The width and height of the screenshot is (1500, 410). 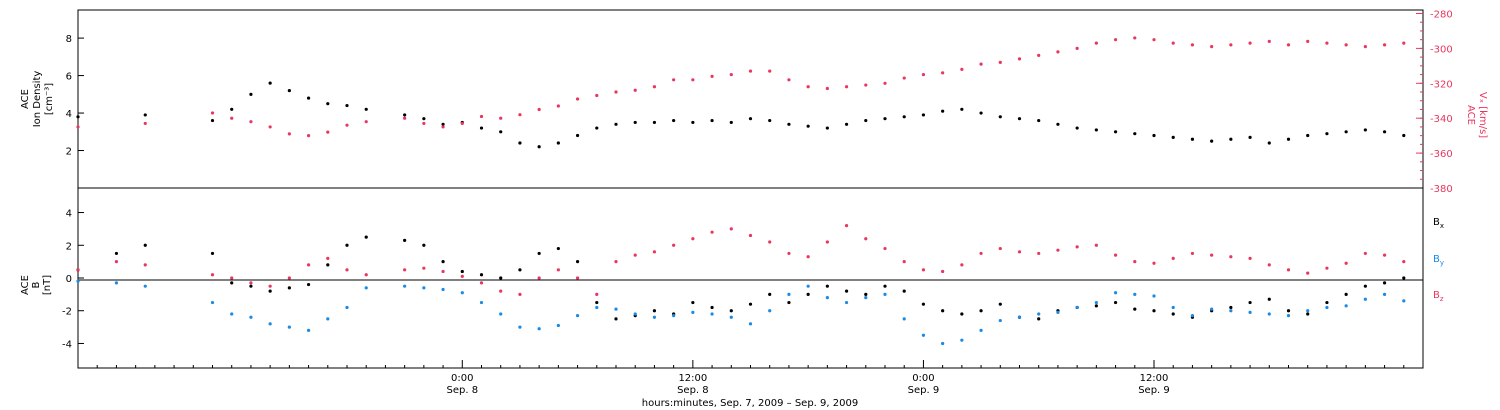 I want to click on bottom-ylabel-line-1: ACE, so click(x=25, y=285).